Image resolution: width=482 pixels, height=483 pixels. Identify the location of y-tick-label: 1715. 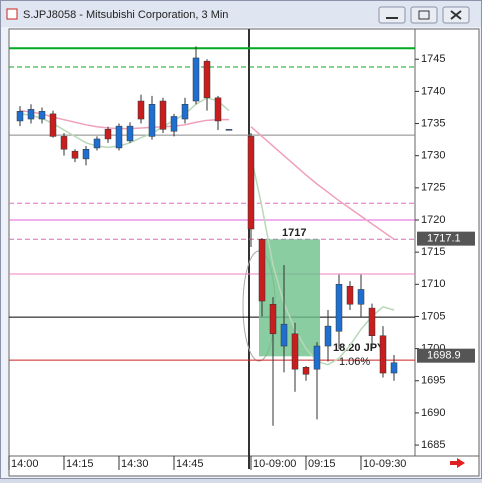
(433, 252).